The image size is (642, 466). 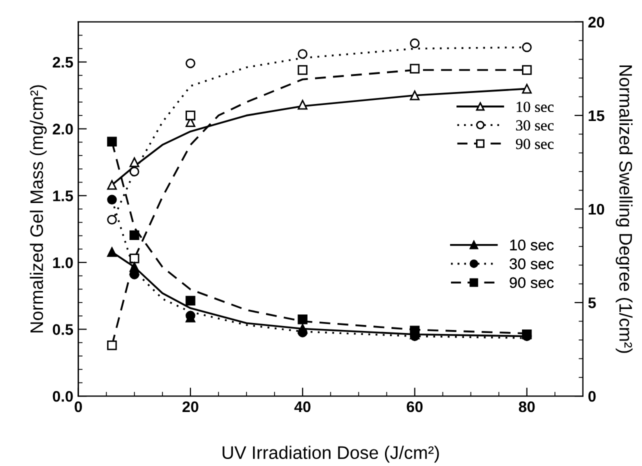 I want to click on y-tick-label: 0.0, so click(x=62, y=396).